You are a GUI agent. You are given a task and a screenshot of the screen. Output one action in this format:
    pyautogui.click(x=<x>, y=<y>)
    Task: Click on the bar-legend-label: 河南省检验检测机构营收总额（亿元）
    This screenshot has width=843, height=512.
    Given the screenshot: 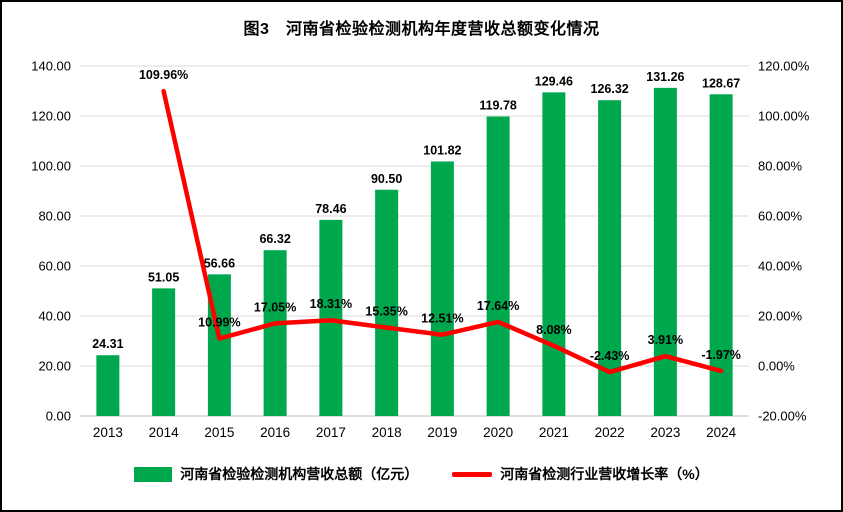 What is the action you would take?
    pyautogui.click(x=299, y=474)
    